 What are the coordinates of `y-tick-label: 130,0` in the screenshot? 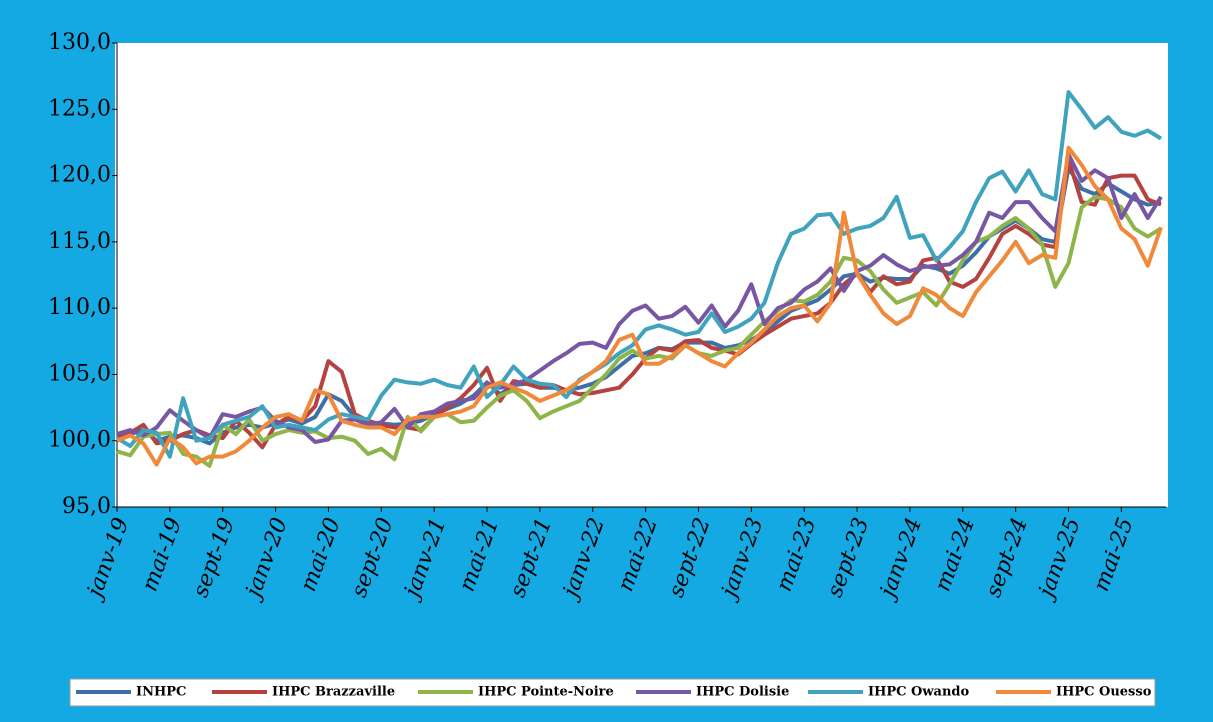 It's located at (79, 42).